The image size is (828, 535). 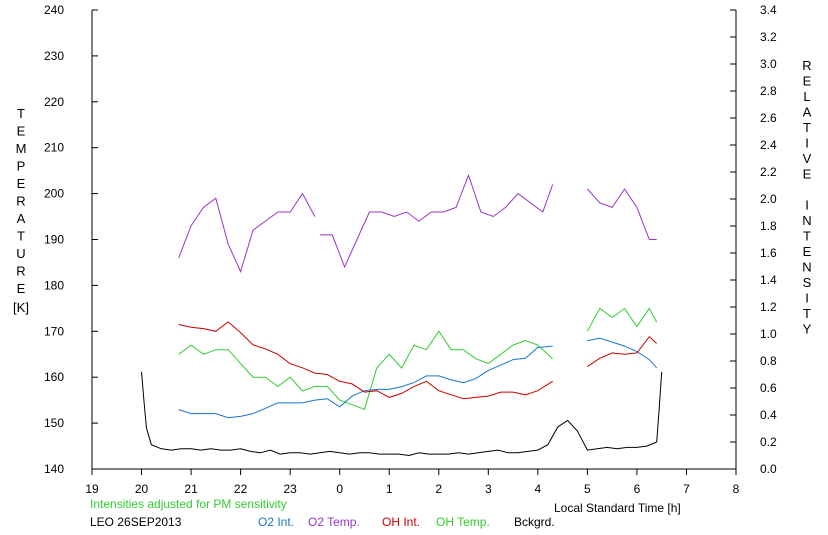 What do you see at coordinates (637, 489) in the screenshot?
I see `x-tick-label: 6` at bounding box center [637, 489].